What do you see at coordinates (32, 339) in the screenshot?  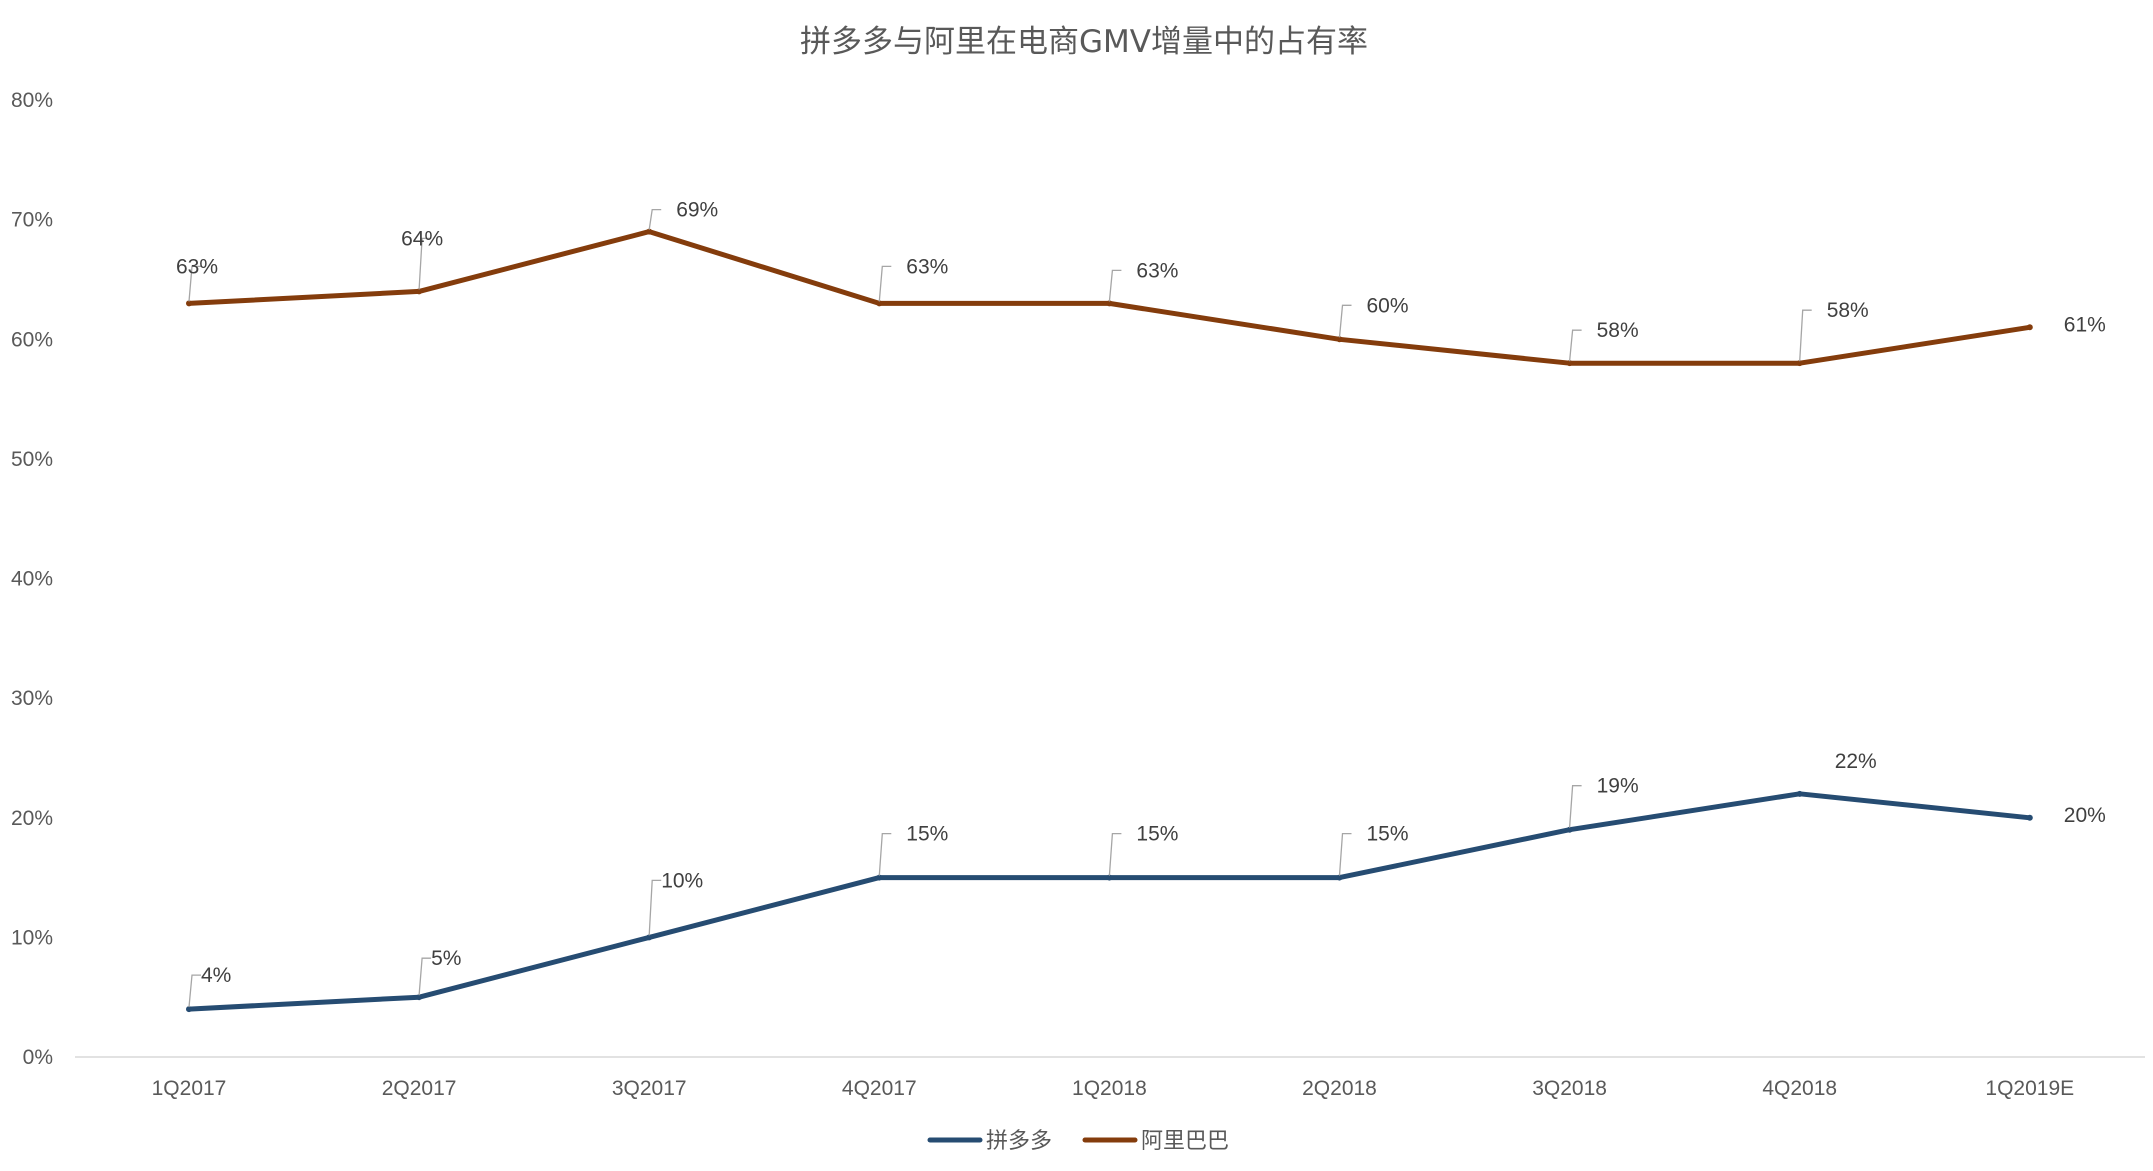 I see `y-tick-label: 60%` at bounding box center [32, 339].